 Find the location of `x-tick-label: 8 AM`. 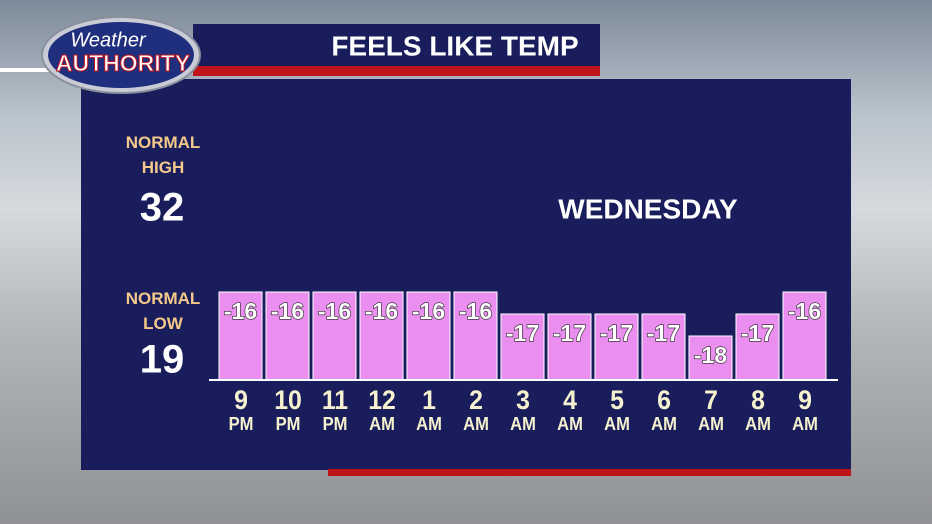

x-tick-label: 8 AM is located at coordinates (757, 409).